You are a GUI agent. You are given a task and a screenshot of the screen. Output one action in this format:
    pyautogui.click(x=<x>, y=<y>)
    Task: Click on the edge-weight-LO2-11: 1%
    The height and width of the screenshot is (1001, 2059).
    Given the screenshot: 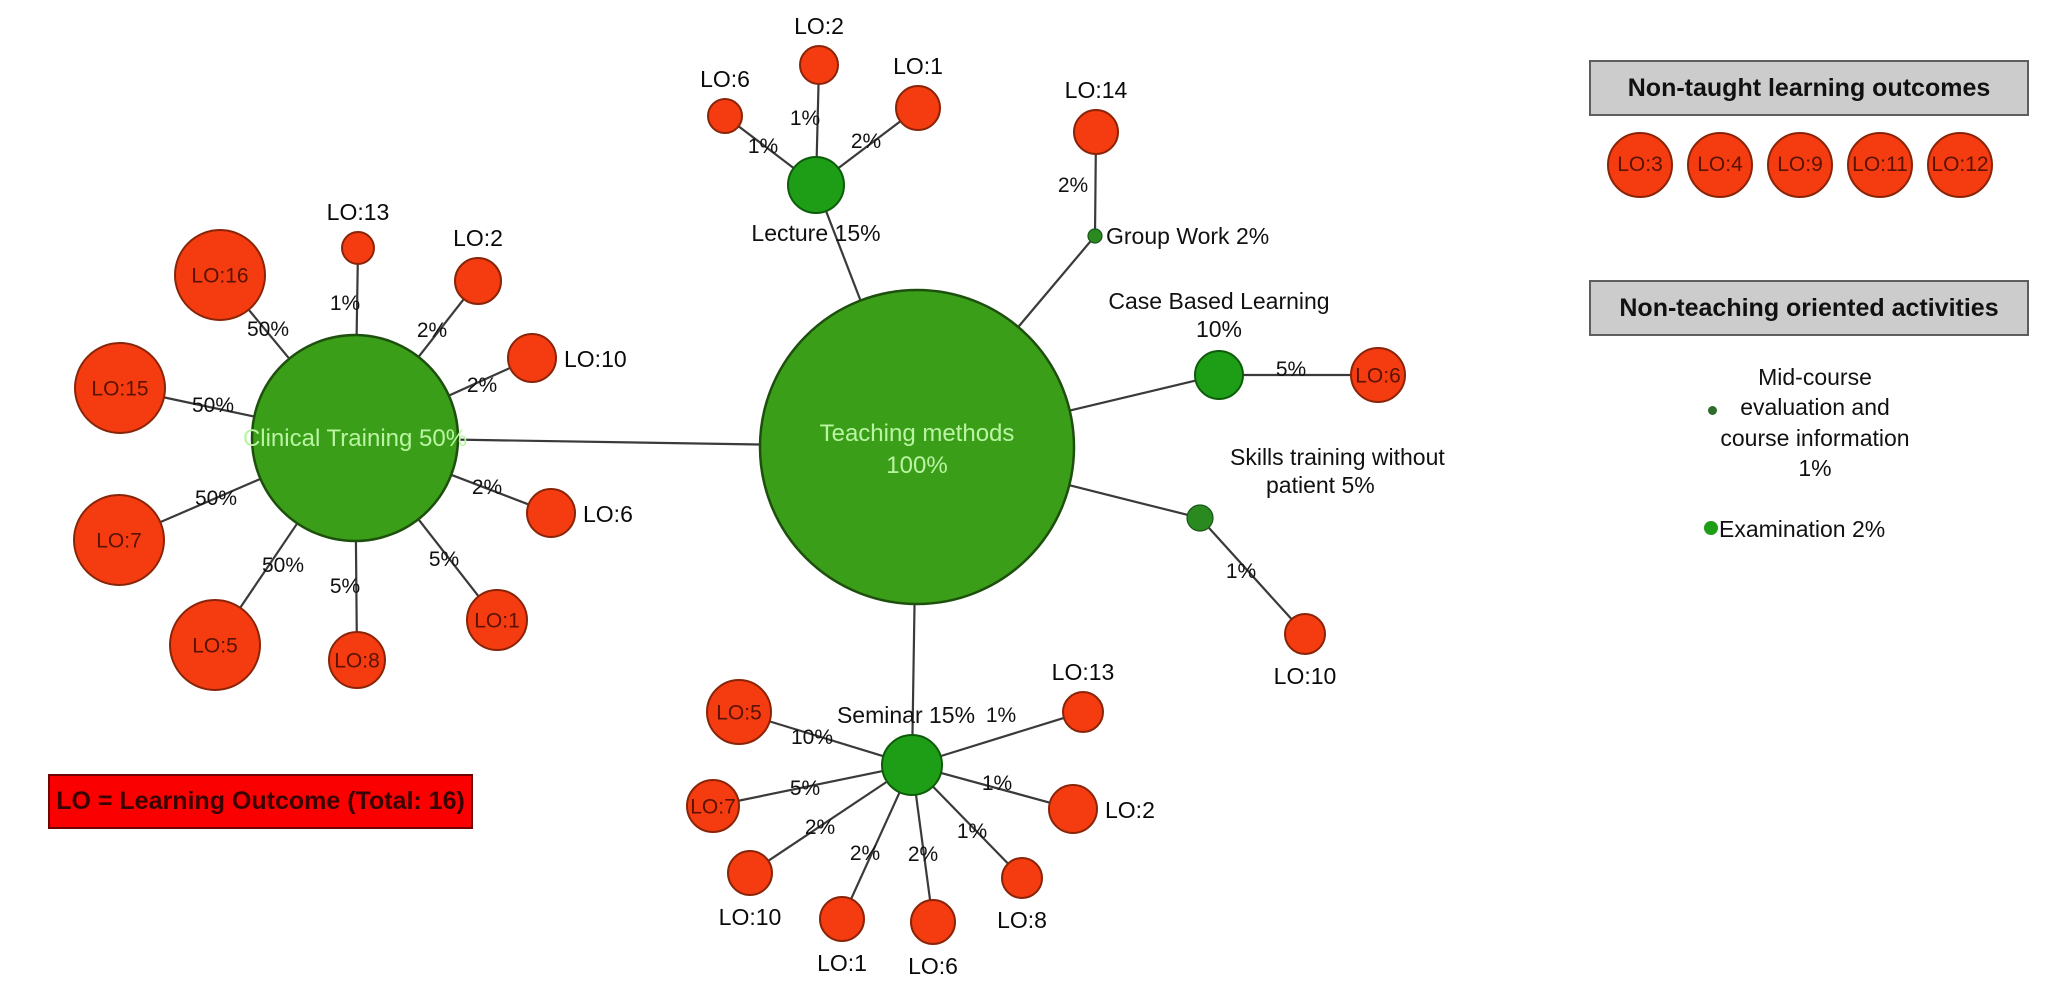 What is the action you would take?
    pyautogui.click(x=805, y=118)
    